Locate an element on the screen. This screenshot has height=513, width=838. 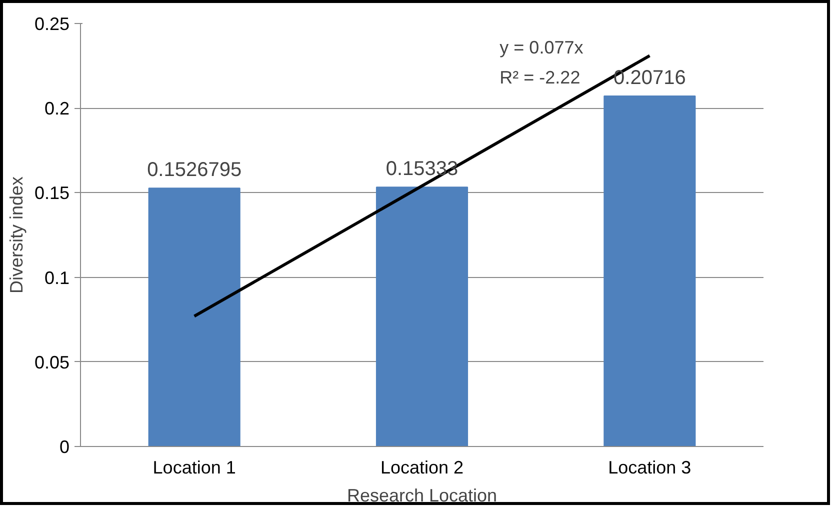
y-axis-title: Diversity index is located at coordinates (16, 235).